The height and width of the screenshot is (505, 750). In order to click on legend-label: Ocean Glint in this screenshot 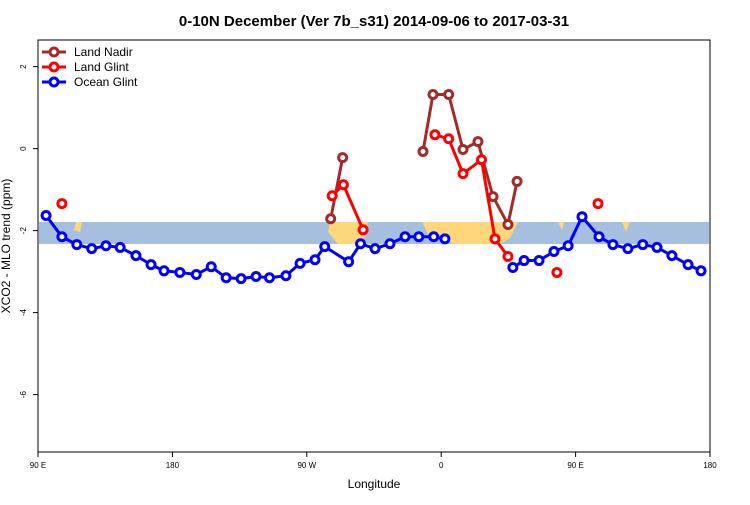, I will do `click(106, 82)`.